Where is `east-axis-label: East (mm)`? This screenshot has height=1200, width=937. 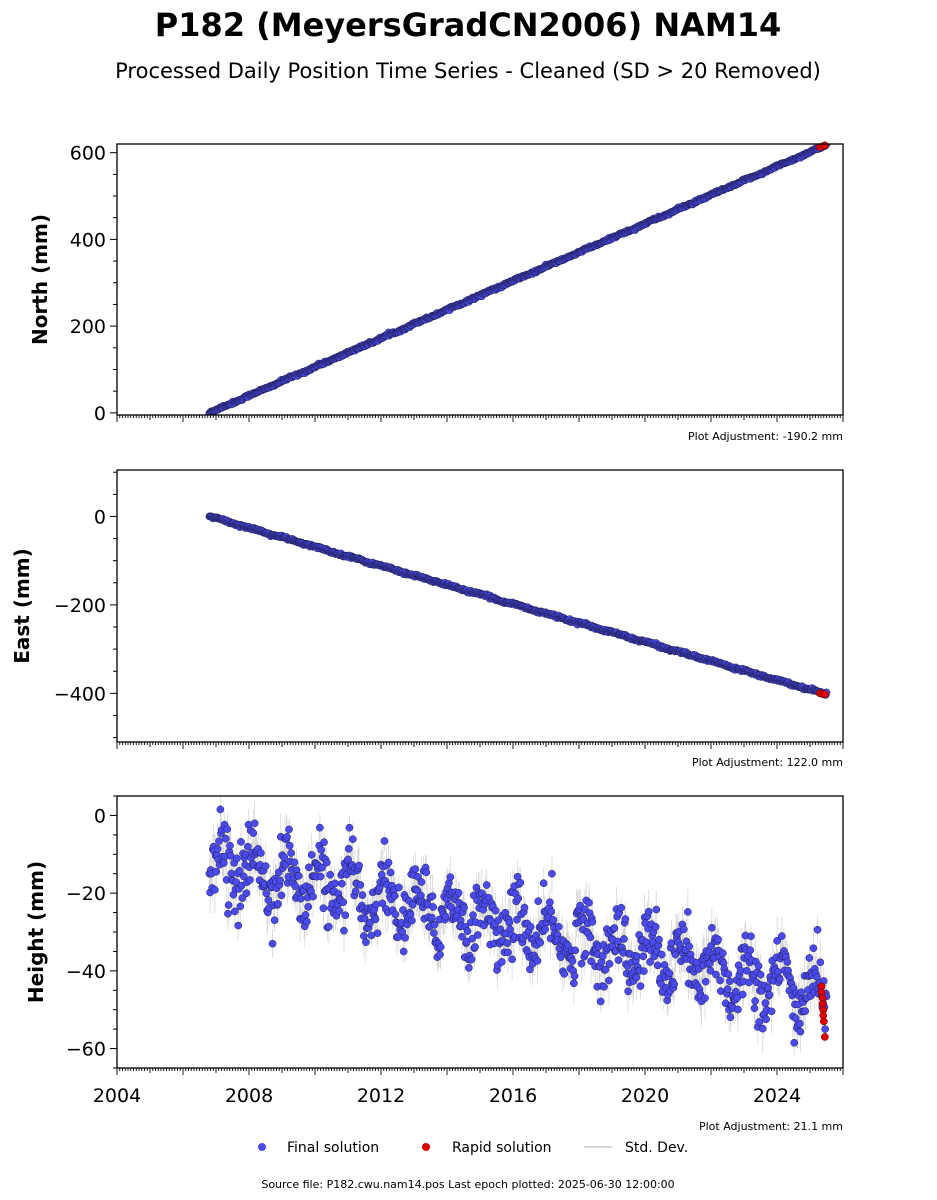
east-axis-label: East (mm) is located at coordinates (22, 606).